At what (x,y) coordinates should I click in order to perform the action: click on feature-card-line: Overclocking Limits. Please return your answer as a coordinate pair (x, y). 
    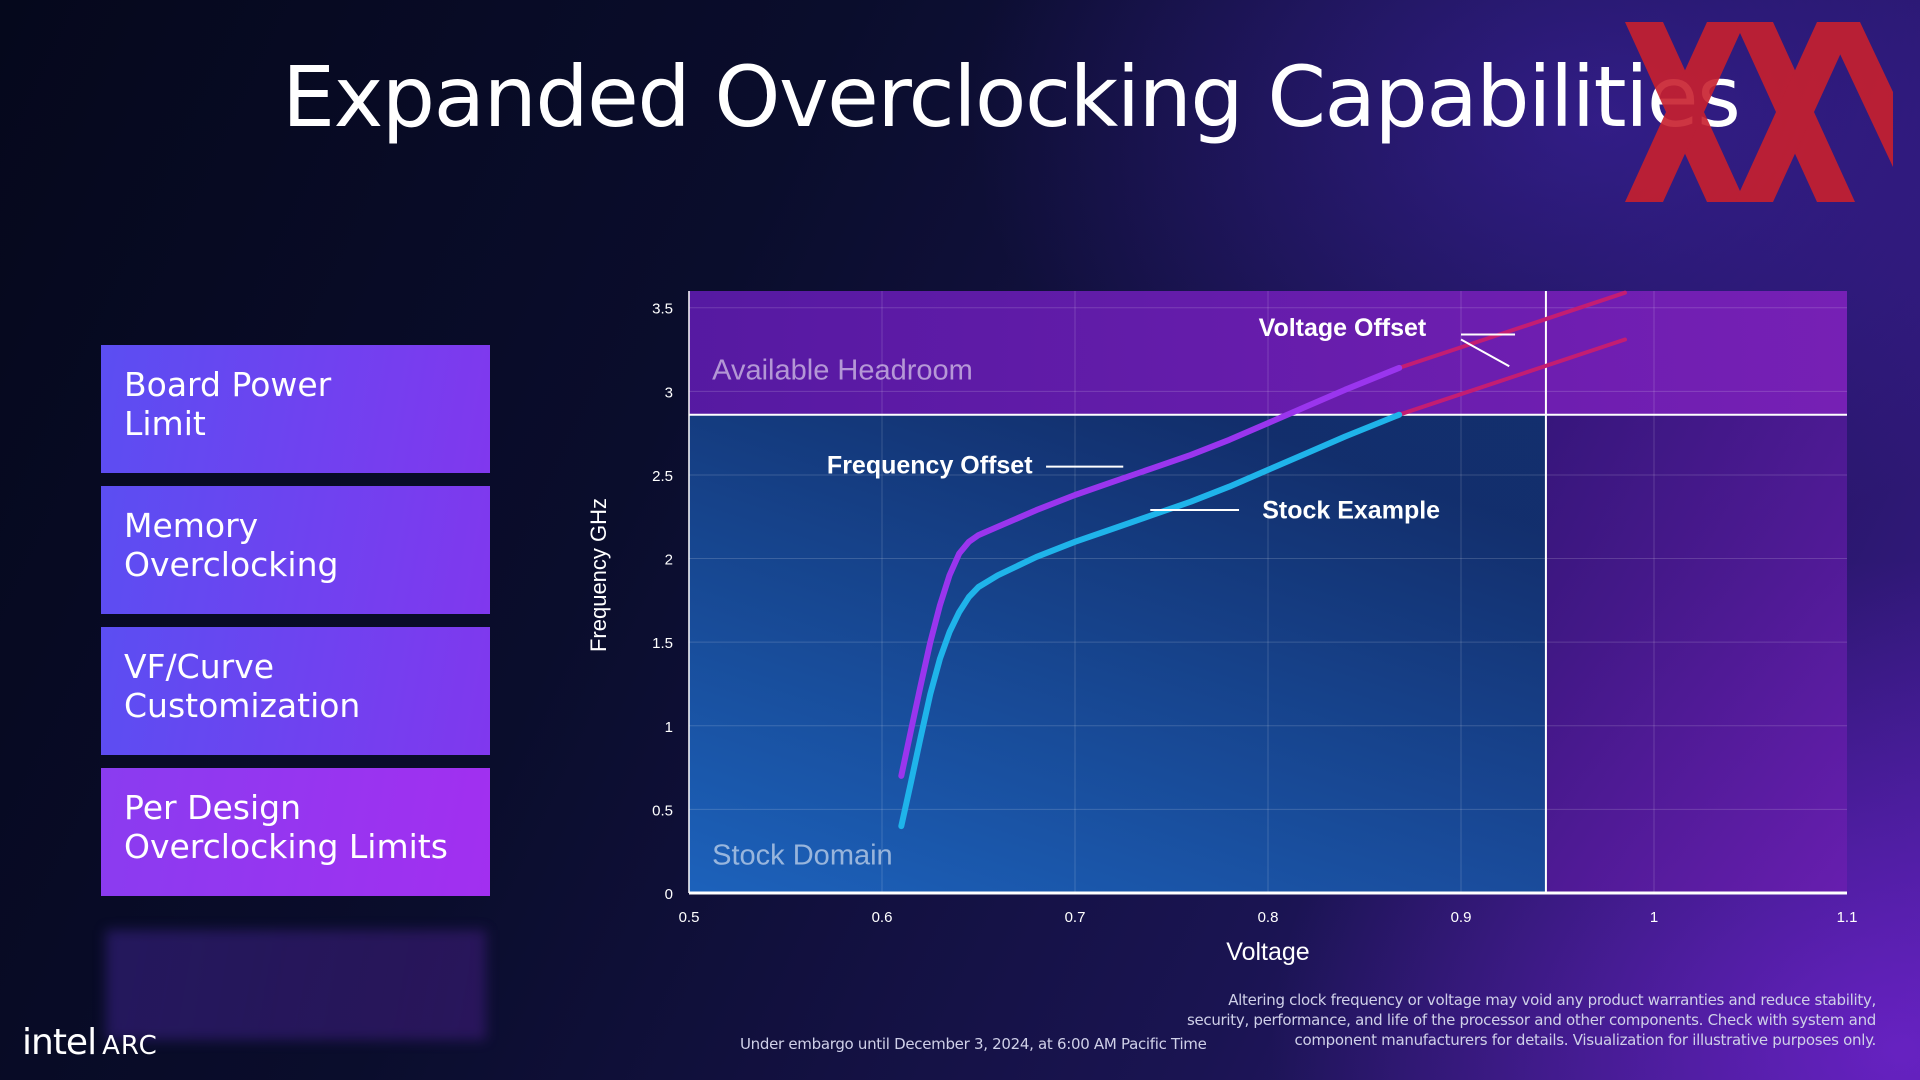
    Looking at the image, I should click on (286, 846).